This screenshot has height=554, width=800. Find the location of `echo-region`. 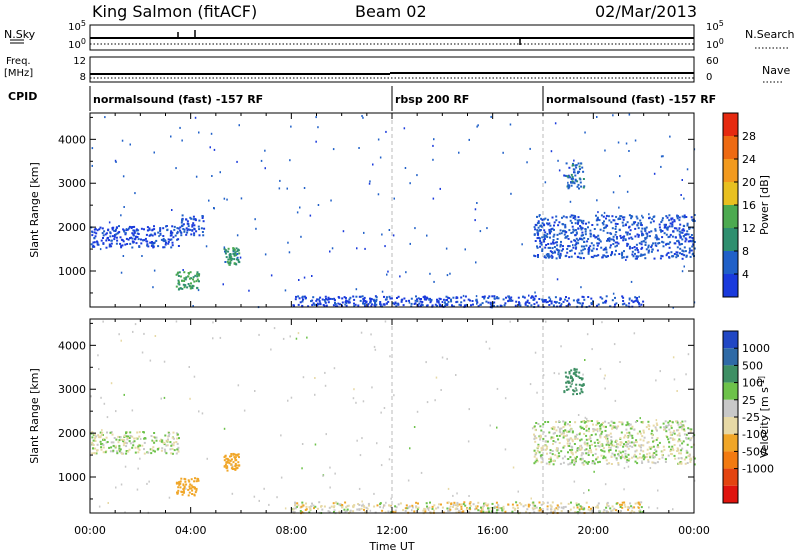

echo-region is located at coordinates (574, 176).